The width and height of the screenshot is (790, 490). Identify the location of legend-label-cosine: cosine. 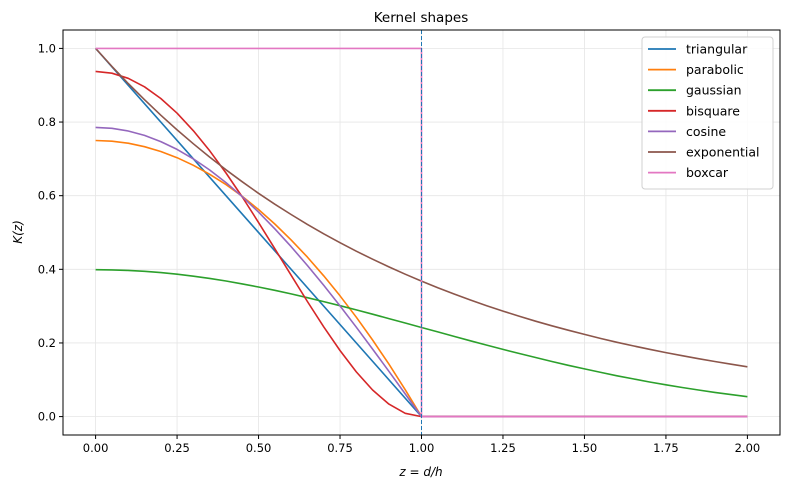
(706, 131).